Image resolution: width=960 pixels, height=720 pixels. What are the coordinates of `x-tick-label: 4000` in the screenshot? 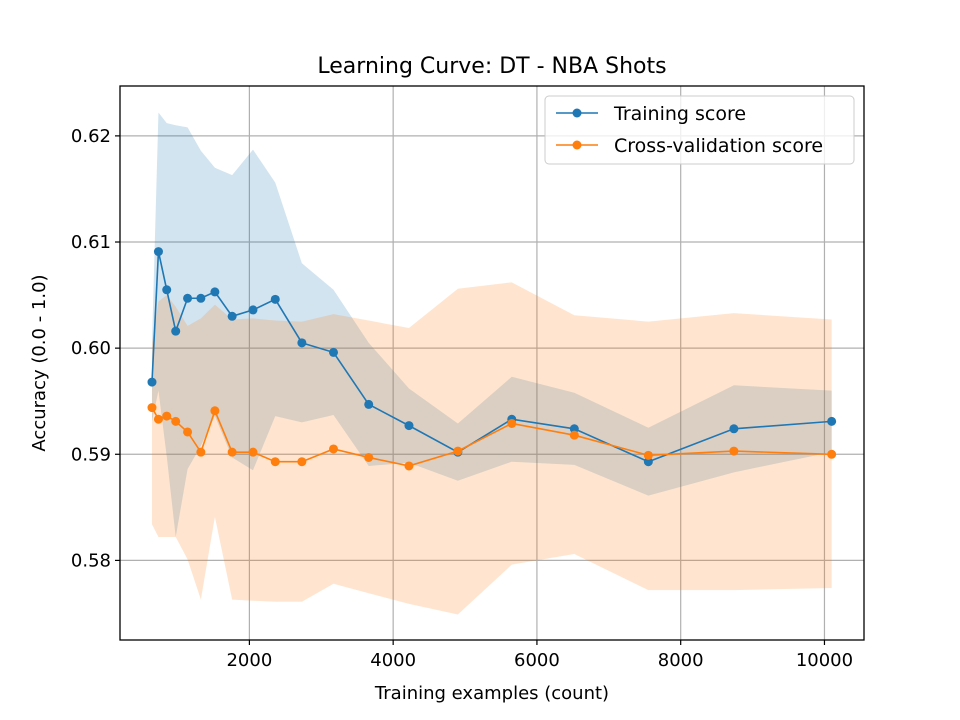 It's located at (393, 660).